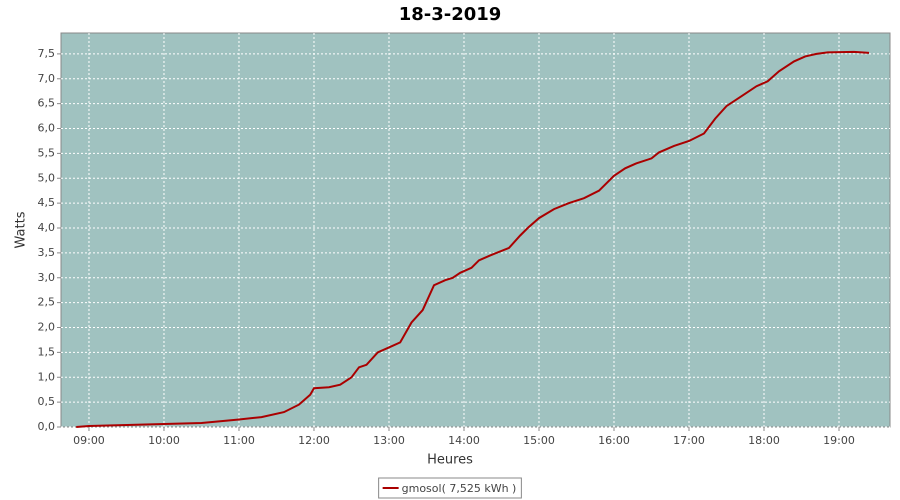 The width and height of the screenshot is (900, 500). Describe the element at coordinates (47, 152) in the screenshot. I see `y-tick-label: 5,5` at that location.